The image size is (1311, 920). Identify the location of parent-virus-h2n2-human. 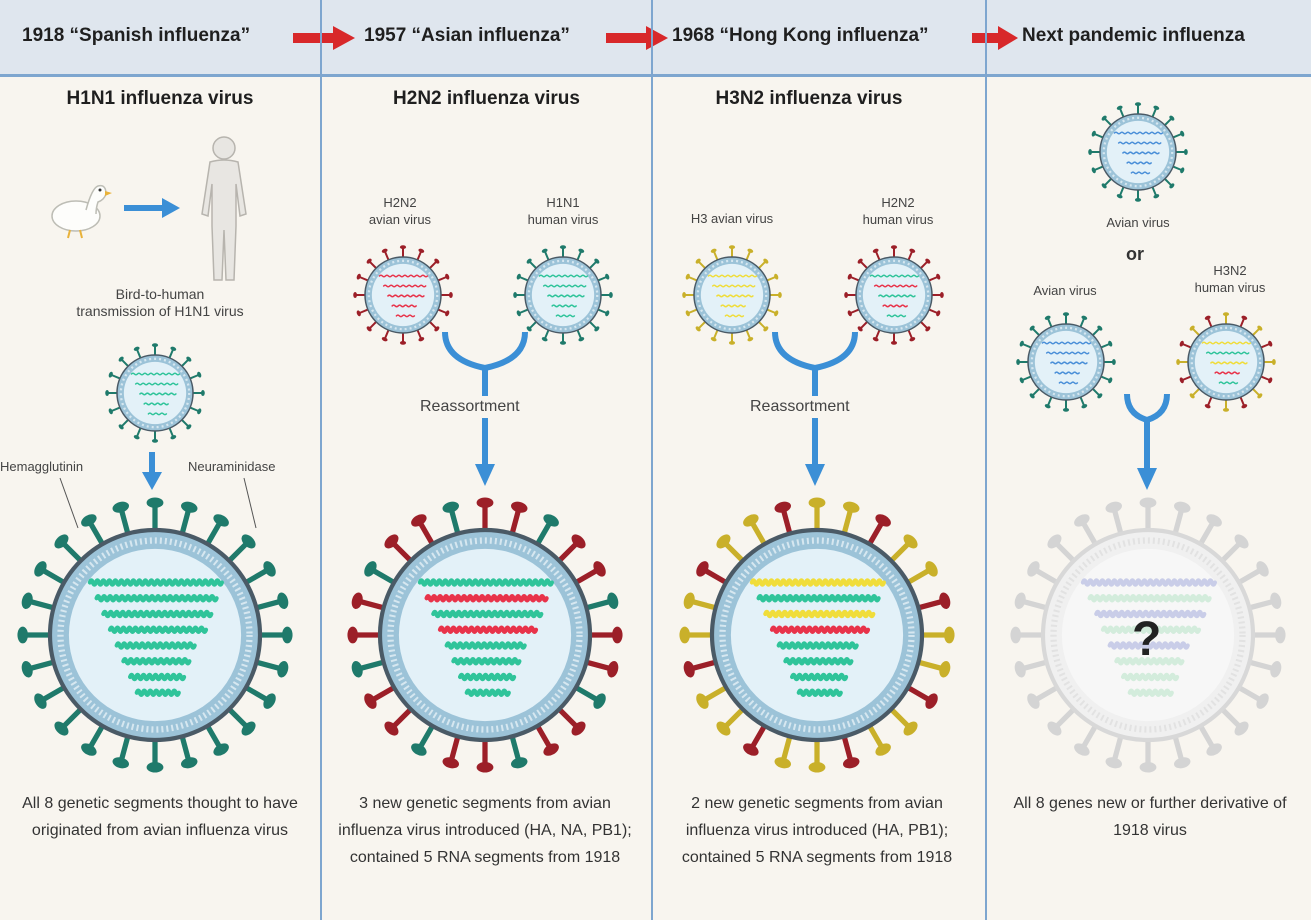
(894, 295).